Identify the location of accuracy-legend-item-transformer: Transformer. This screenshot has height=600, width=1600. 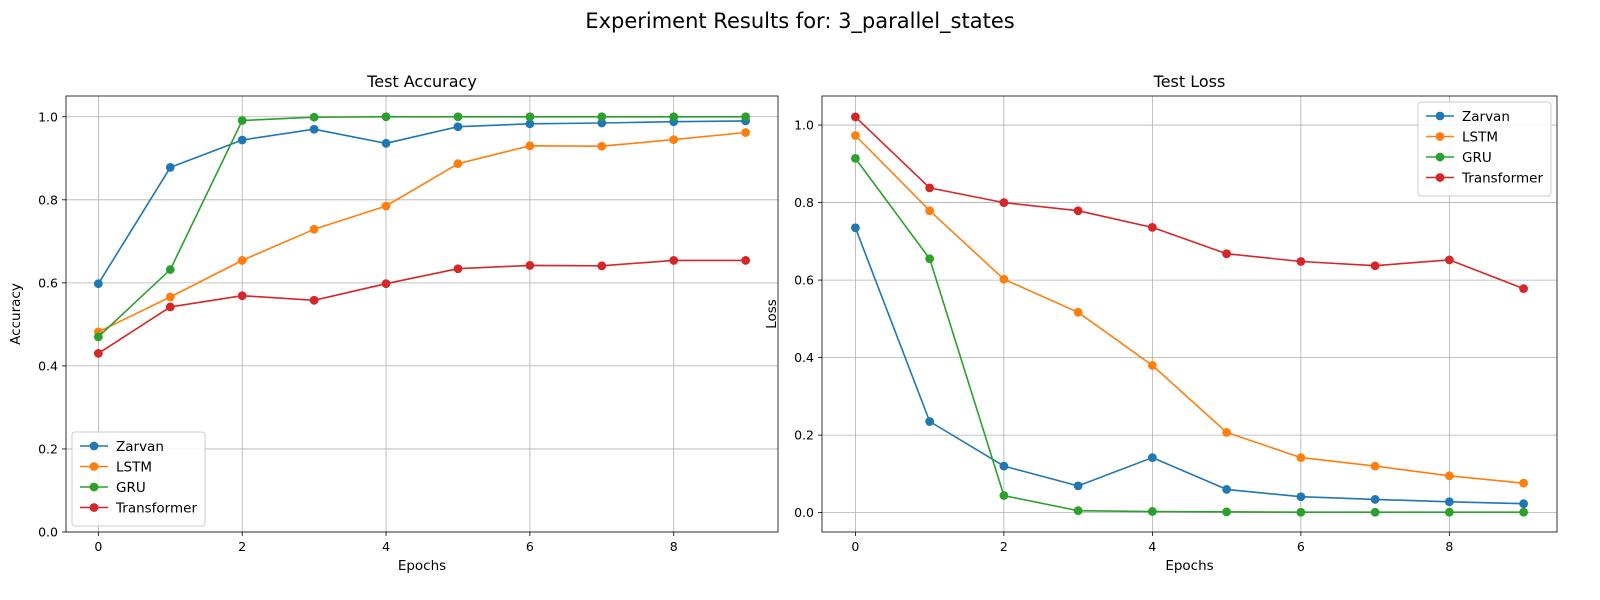
(138, 509).